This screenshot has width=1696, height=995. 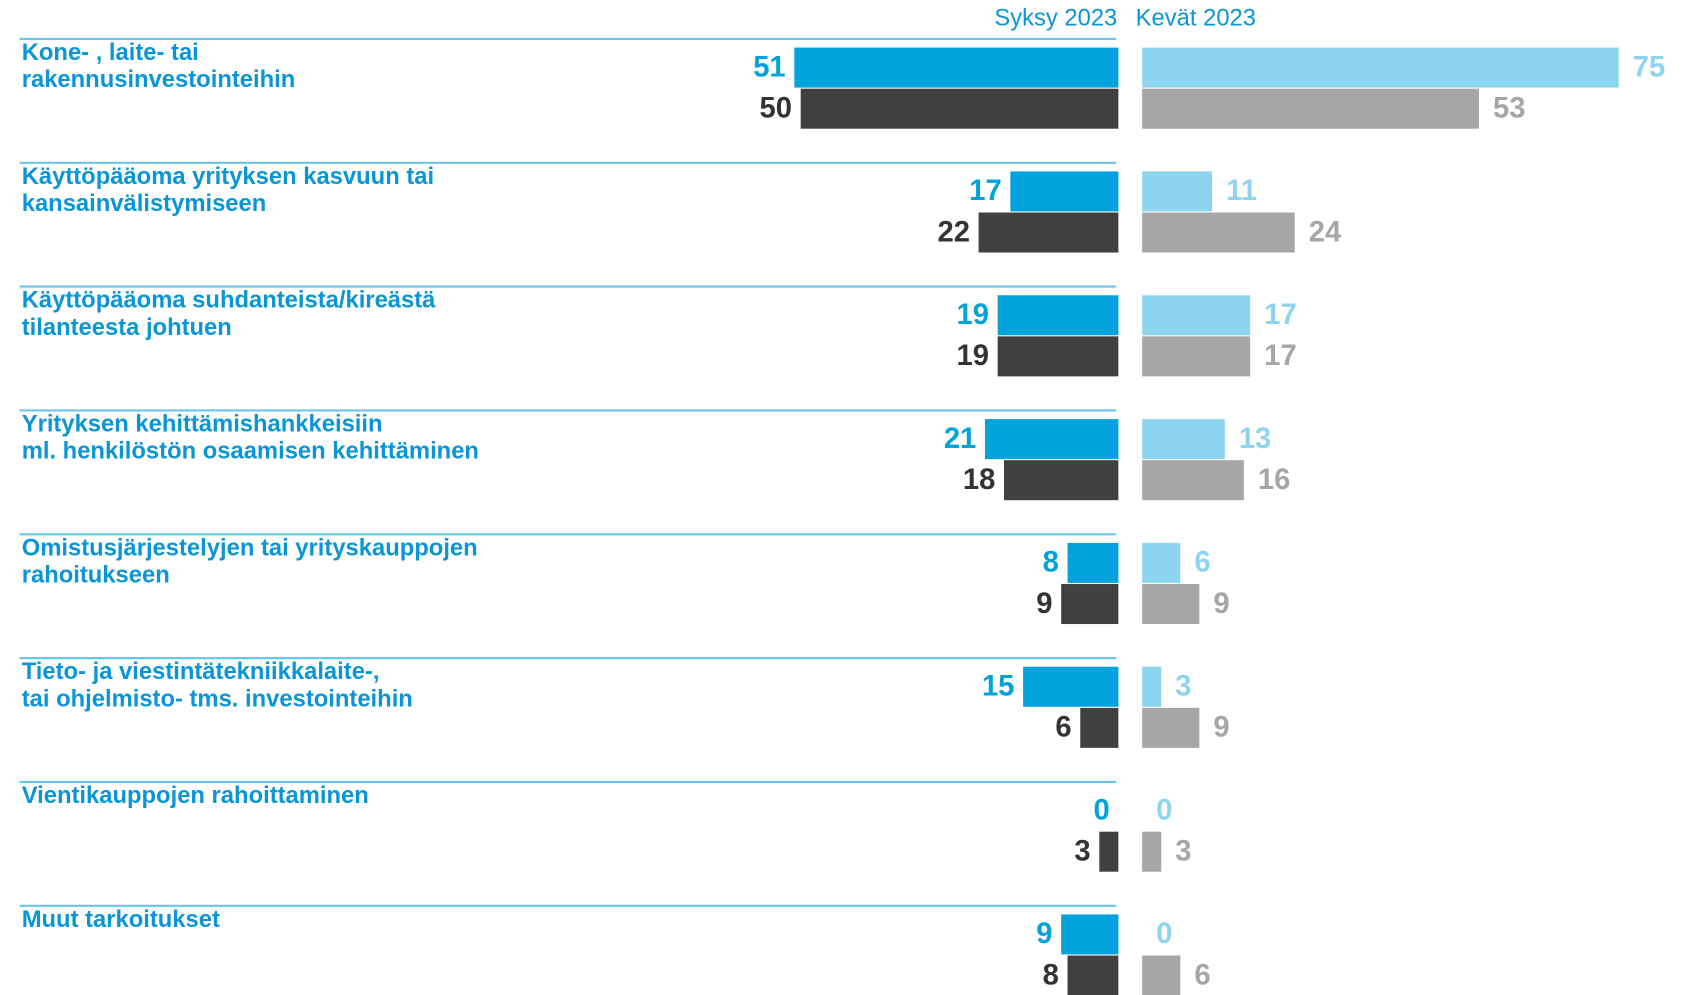 I want to click on category-label-line: Vientikauppojen rahoittaminen, so click(x=195, y=795).